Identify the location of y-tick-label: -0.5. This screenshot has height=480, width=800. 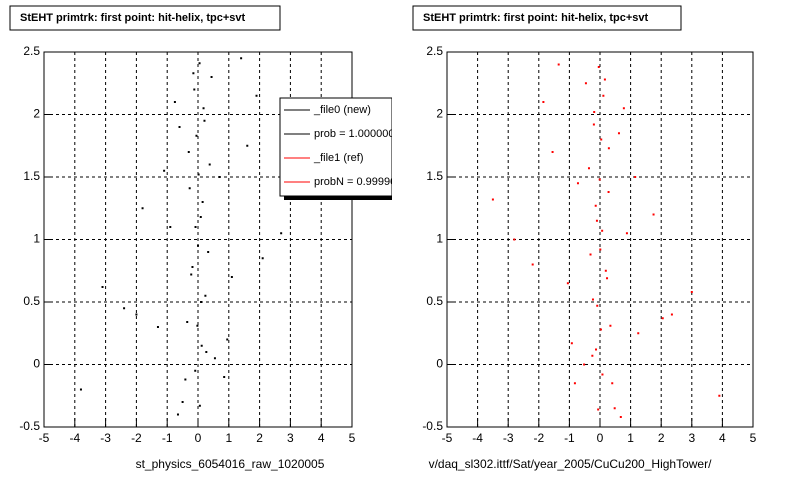
(432, 426).